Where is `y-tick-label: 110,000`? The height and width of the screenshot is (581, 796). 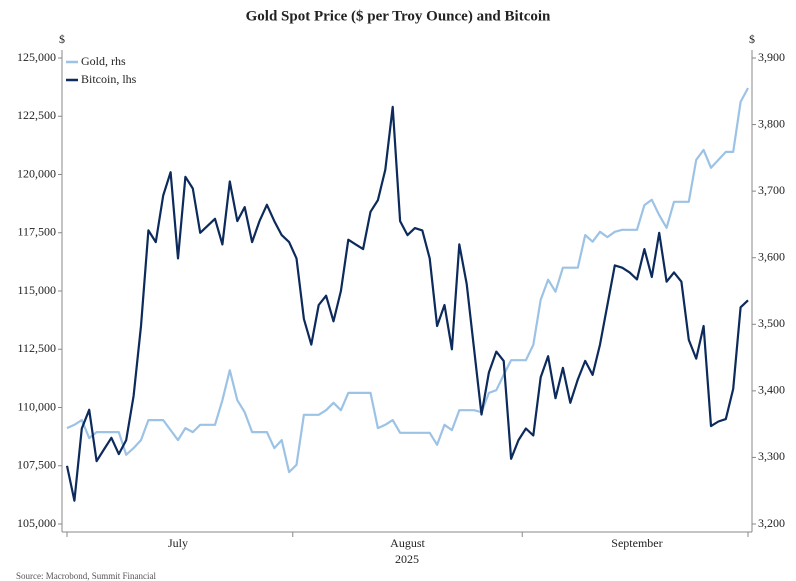 y-tick-label: 110,000 is located at coordinates (36, 406).